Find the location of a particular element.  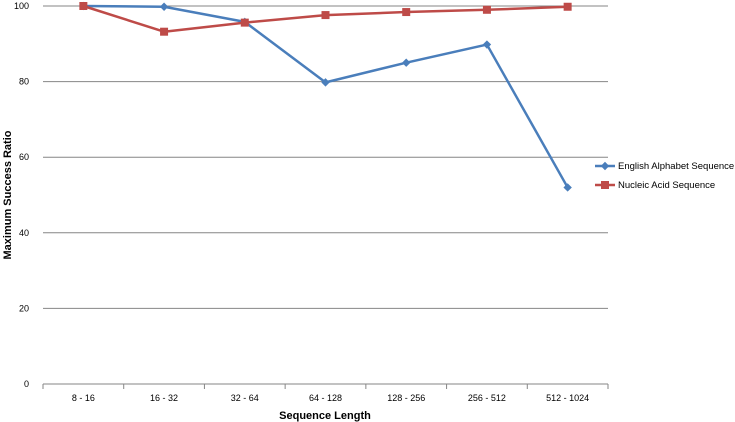

y-tick-label: 0 is located at coordinates (26, 384).